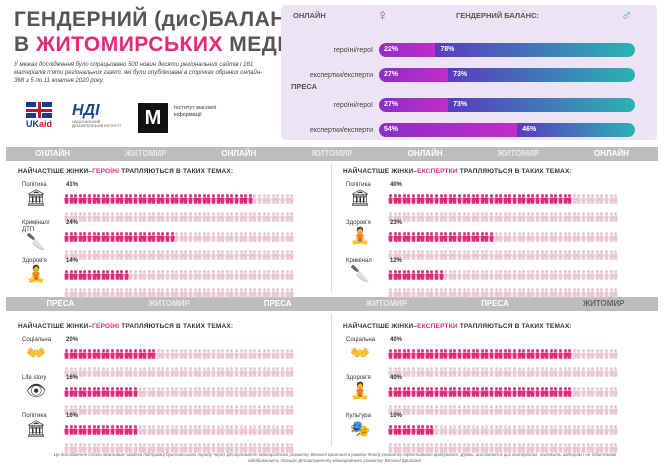 This screenshot has width=665, height=470. Describe the element at coordinates (332, 304) in the screenshot. I see `press-band: ПРЕСА ЖИТОМИР ПРЕСА ЖИТОМИР ПРЕСА ЖИТОМИР` at that location.